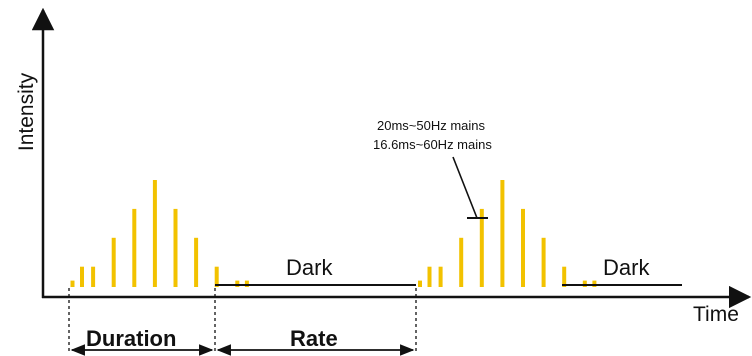 The height and width of the screenshot is (356, 752). Describe the element at coordinates (431, 125) in the screenshot. I see `mains-note-line-1: 20ms~50Hz mains` at that location.